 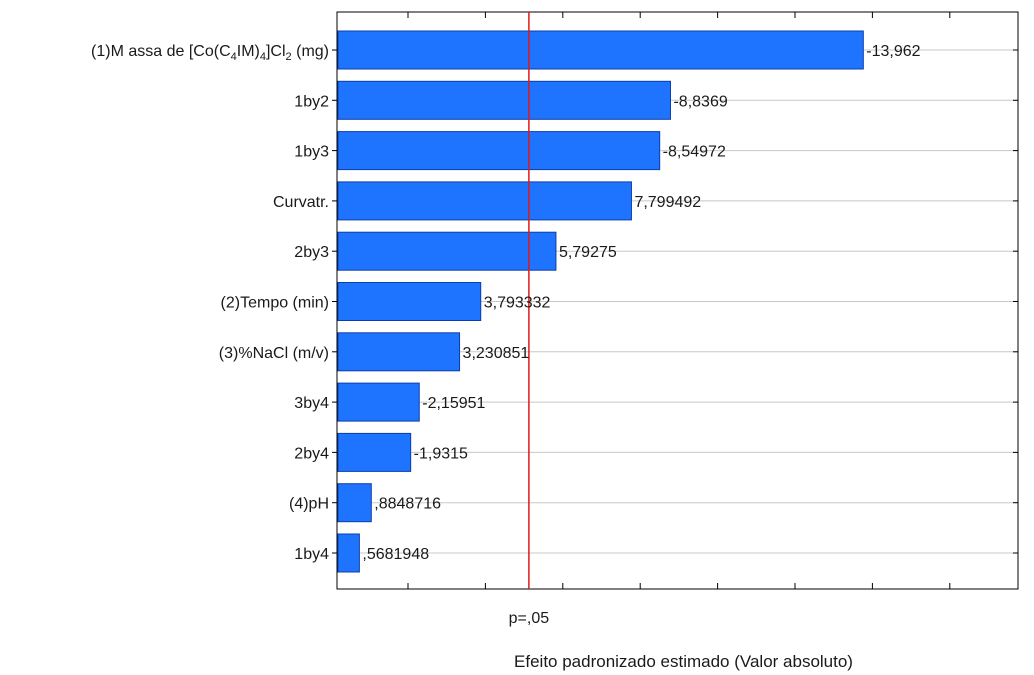 What do you see at coordinates (275, 303) in the screenshot?
I see `category-label: (2)Tempo (min)` at bounding box center [275, 303].